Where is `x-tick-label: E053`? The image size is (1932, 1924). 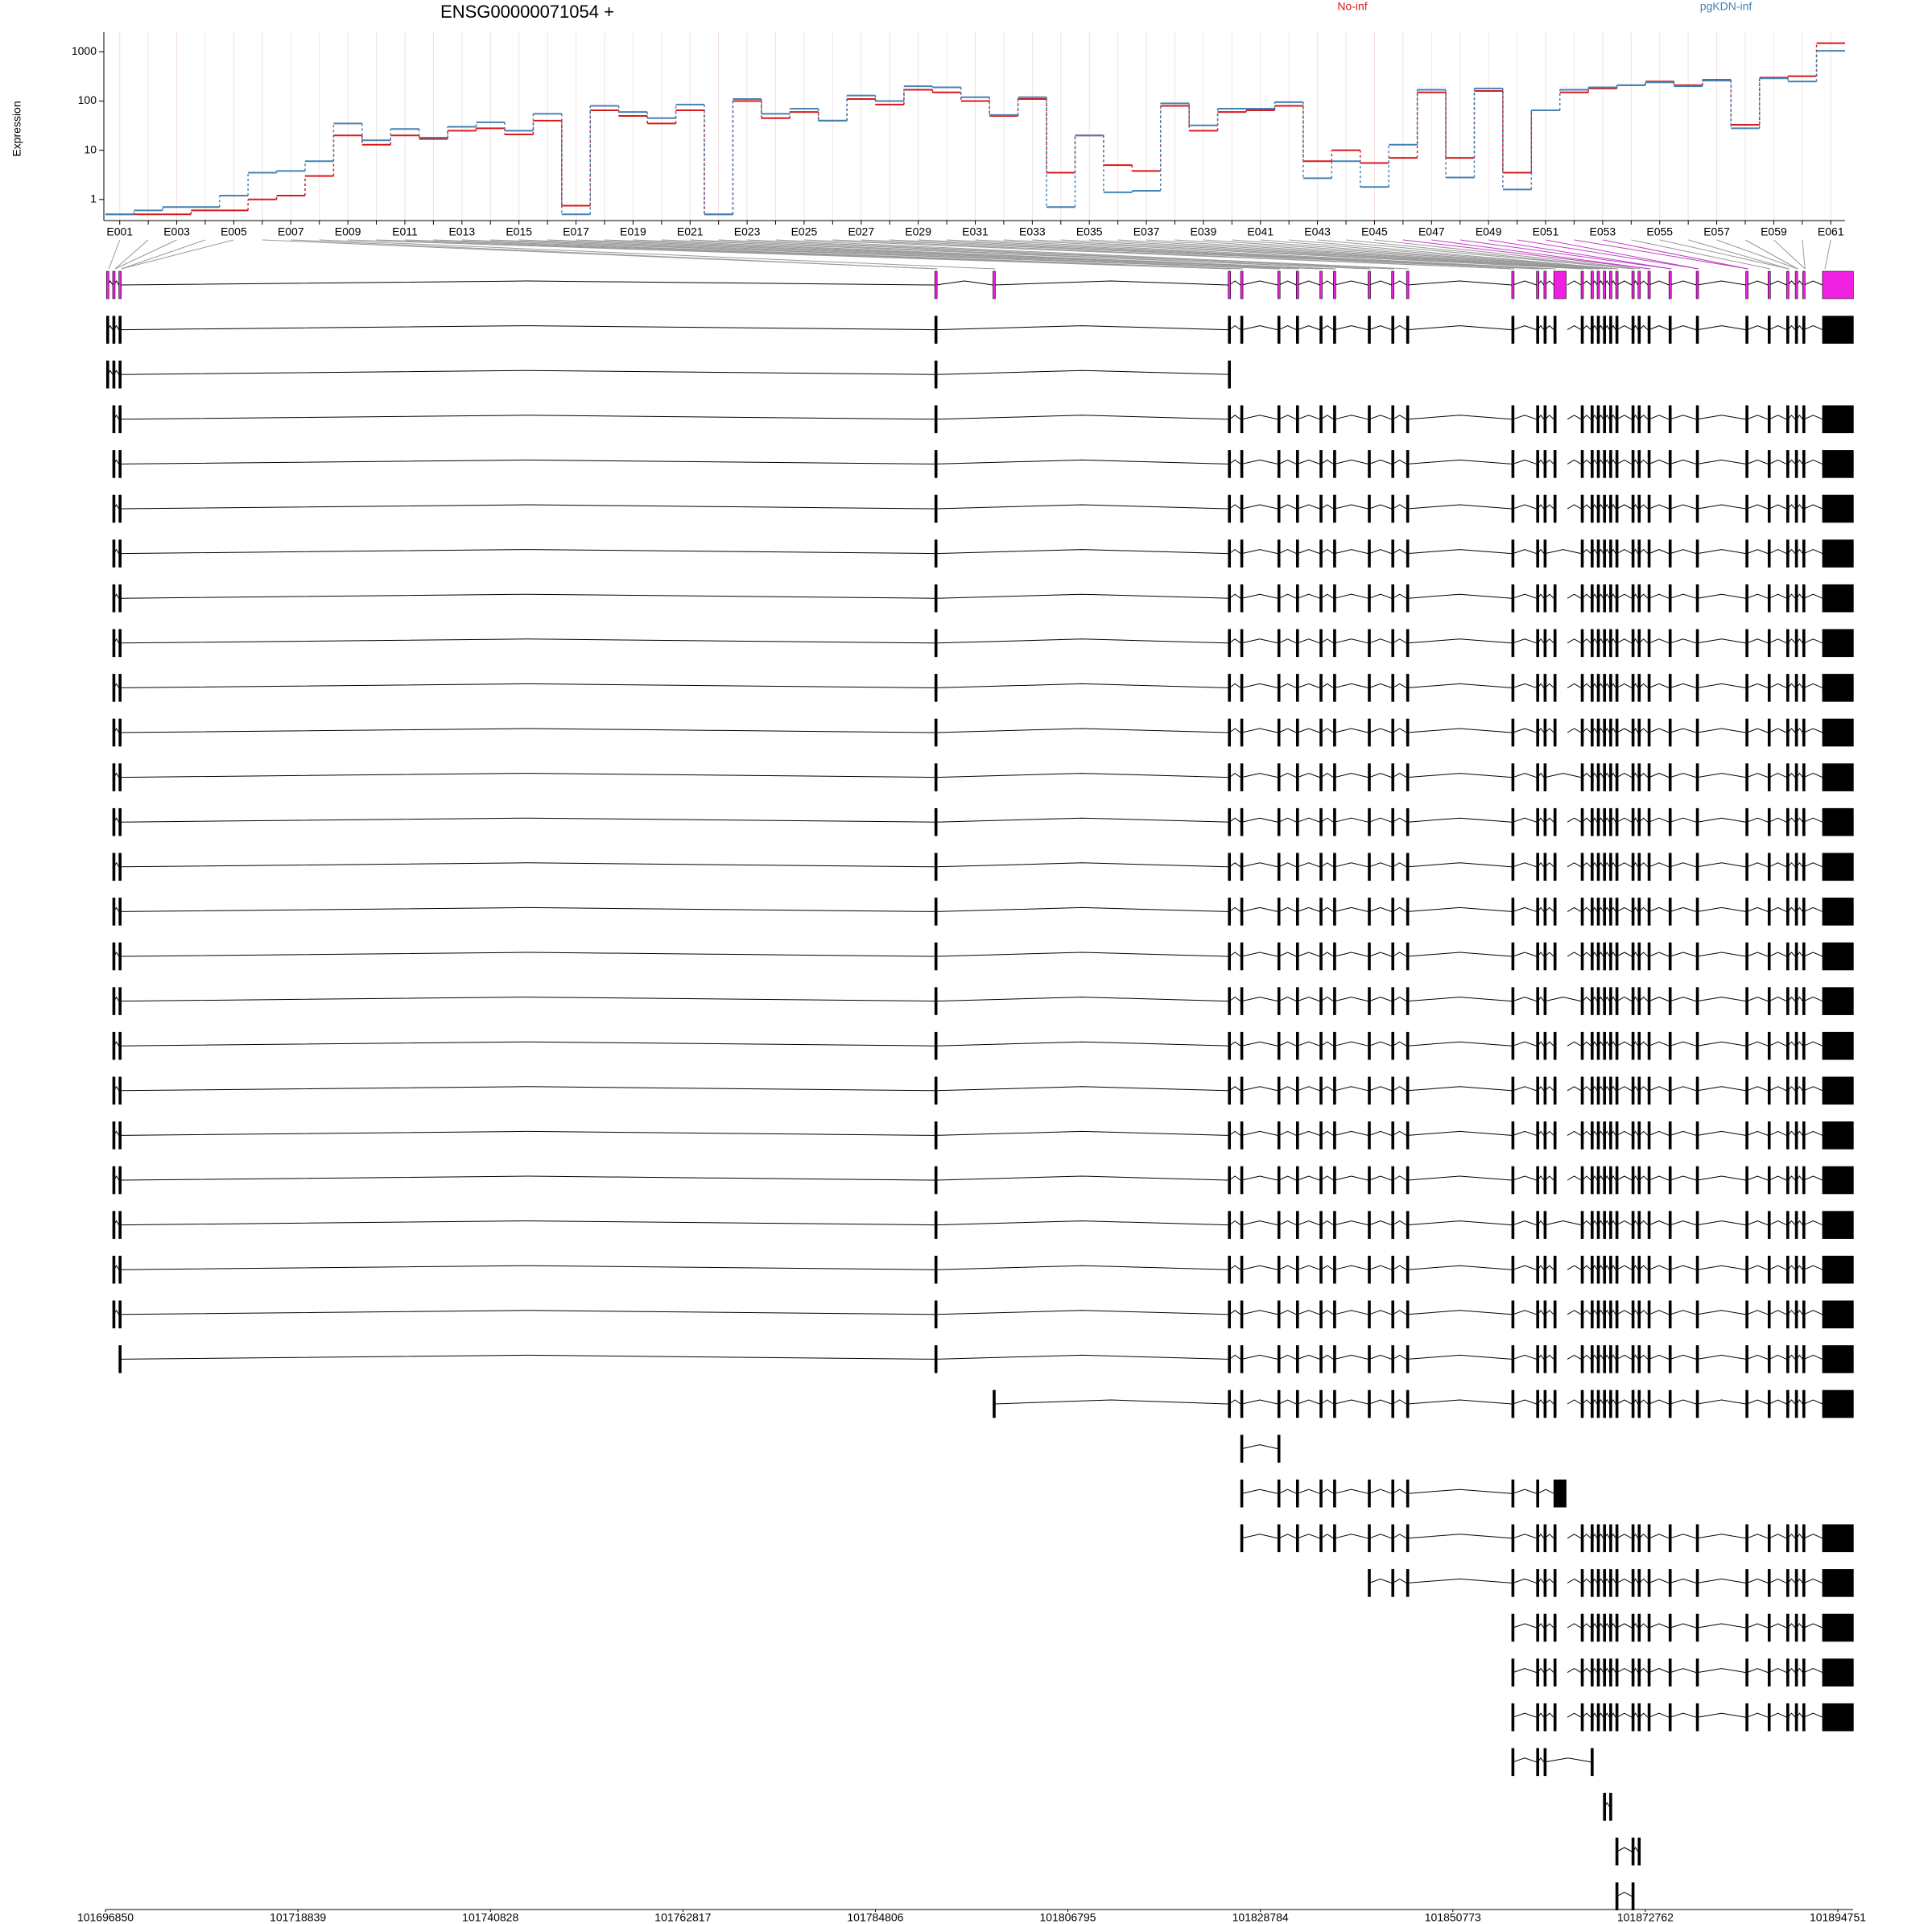 x-tick-label: E053 is located at coordinates (1603, 231).